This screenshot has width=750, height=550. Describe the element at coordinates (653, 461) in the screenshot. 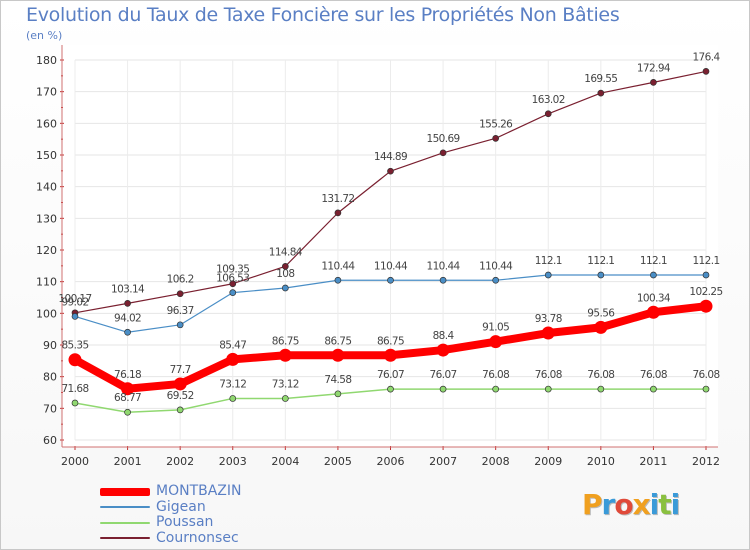

I see `x-tick-label: 2011` at that location.